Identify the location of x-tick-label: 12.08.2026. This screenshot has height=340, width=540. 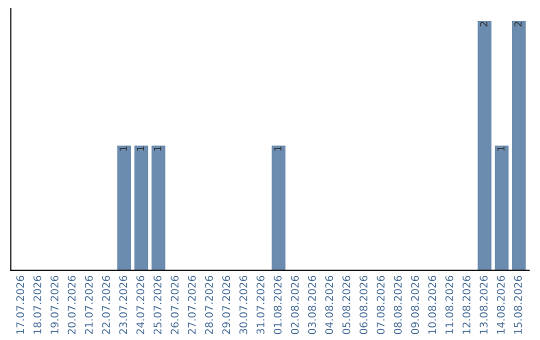
(466, 305).